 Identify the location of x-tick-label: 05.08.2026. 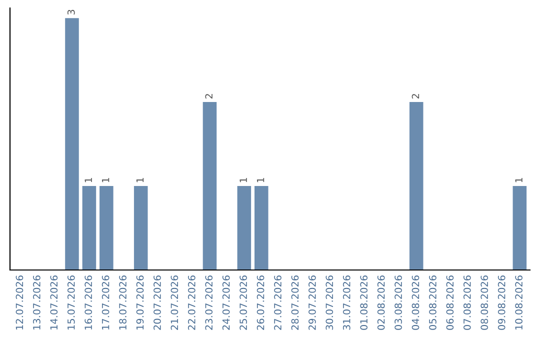
(432, 302).